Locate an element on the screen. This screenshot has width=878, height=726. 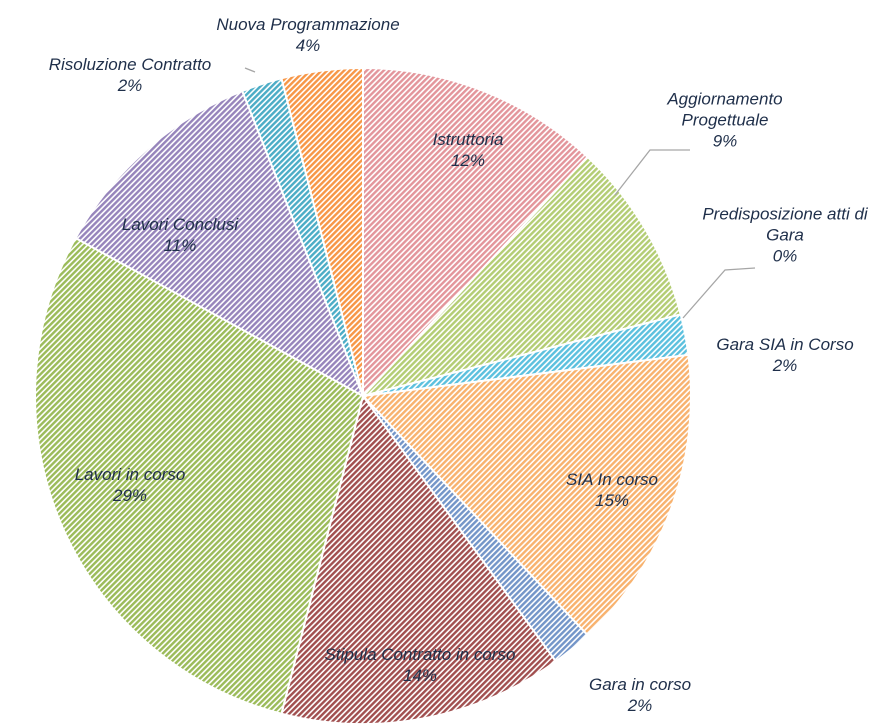
category-label: Risoluzione Contratto is located at coordinates (130, 64).